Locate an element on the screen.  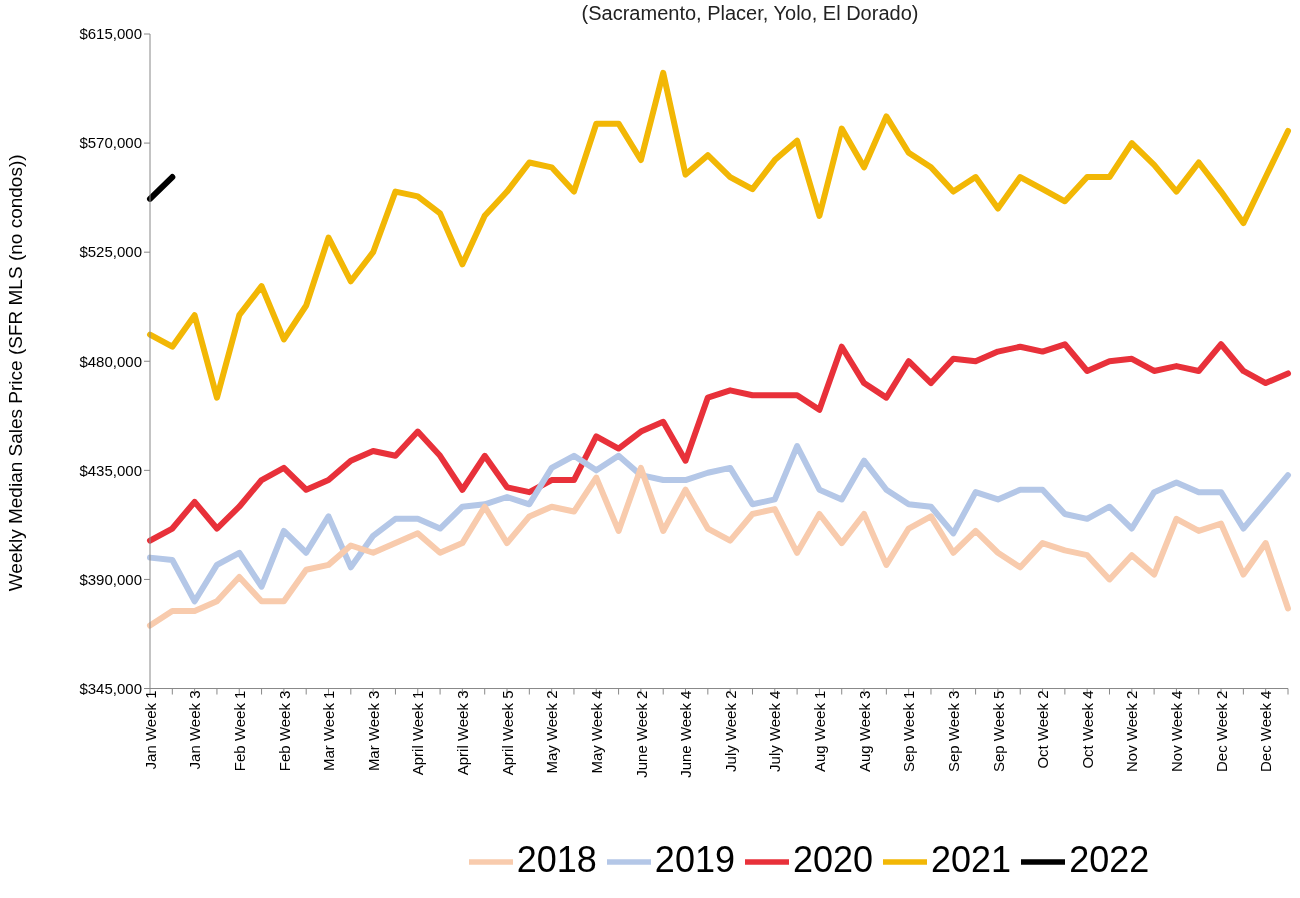
x-tick-label: Nov Week 2 is located at coordinates (1132, 731).